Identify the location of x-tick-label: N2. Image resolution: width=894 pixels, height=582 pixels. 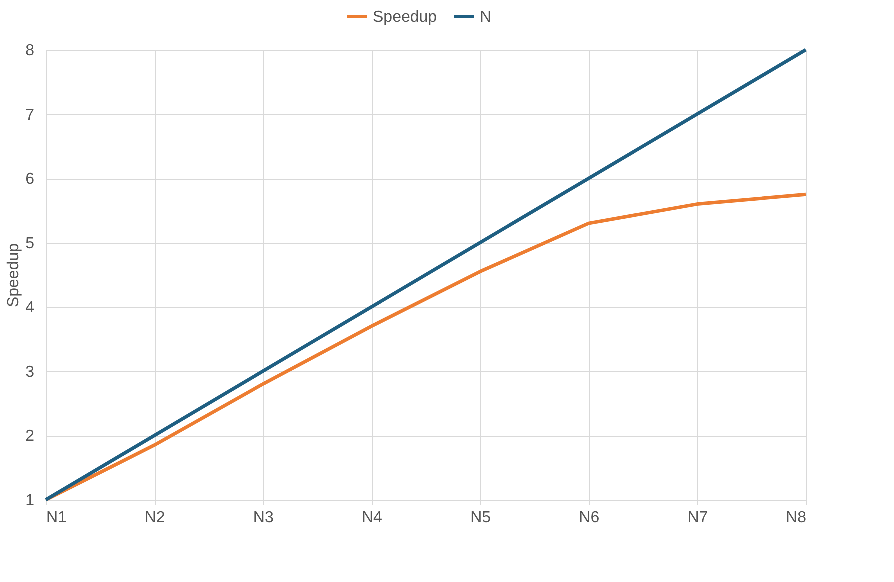
(155, 518).